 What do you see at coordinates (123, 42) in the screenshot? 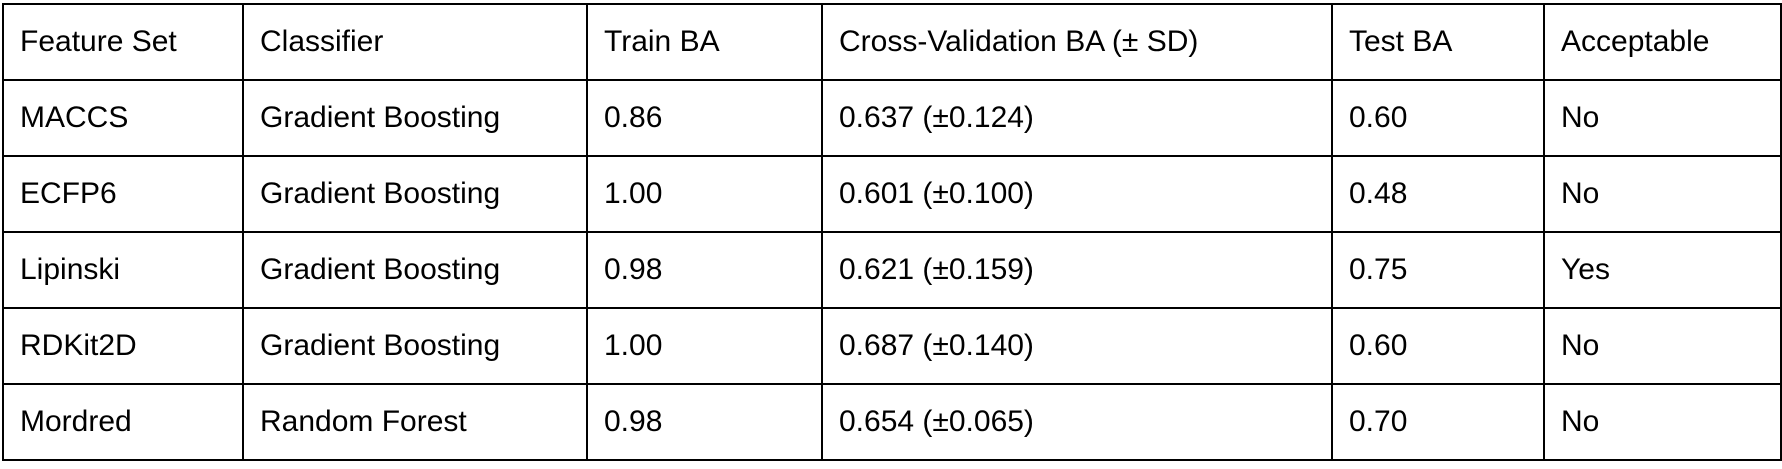
I see `header-feature-set: Feature Set` at bounding box center [123, 42].